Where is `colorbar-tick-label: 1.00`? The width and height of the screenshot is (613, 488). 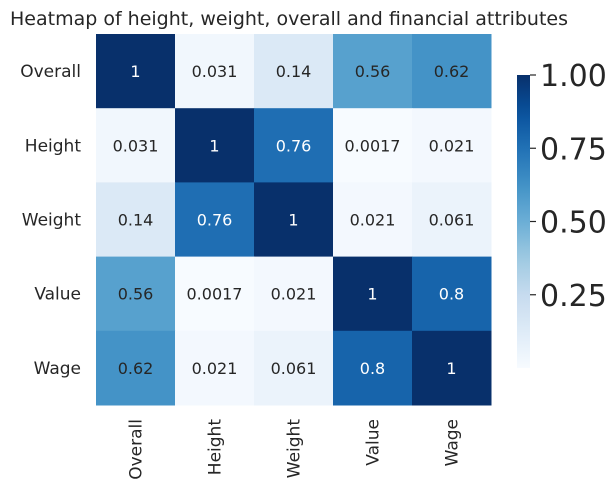 colorbar-tick-label: 1.00 is located at coordinates (573, 76).